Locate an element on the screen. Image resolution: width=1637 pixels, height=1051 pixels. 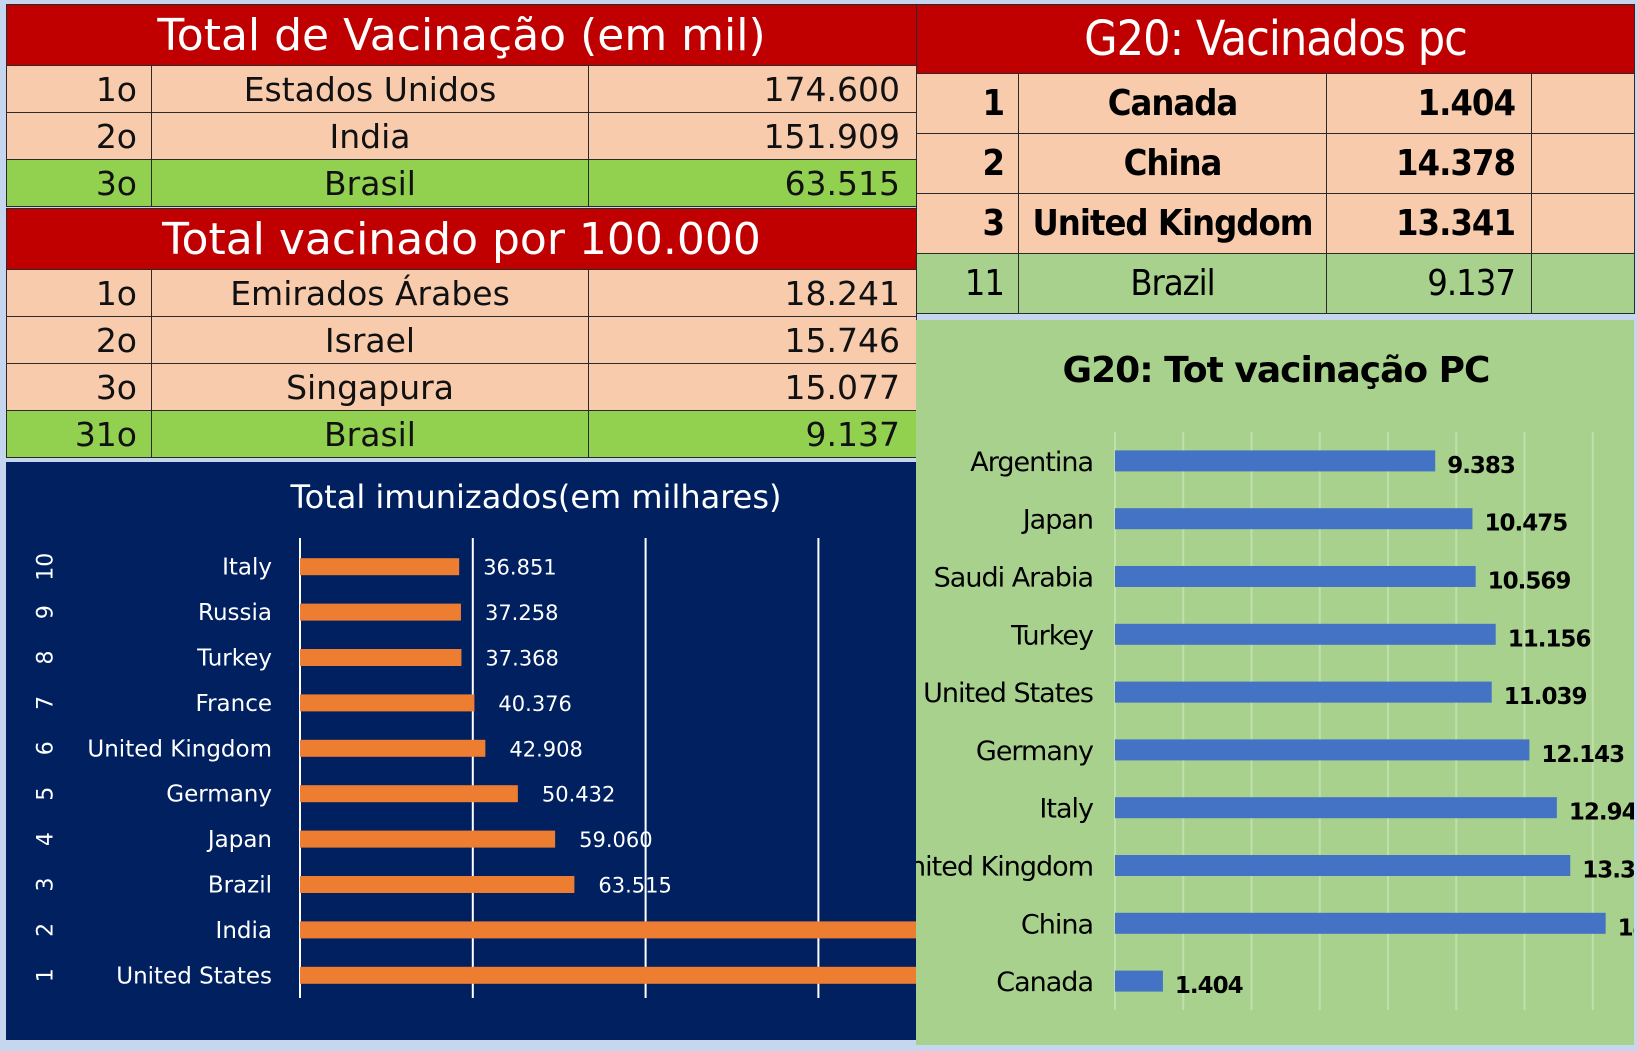
country-label: Saudi Arabia is located at coordinates (1013, 578).